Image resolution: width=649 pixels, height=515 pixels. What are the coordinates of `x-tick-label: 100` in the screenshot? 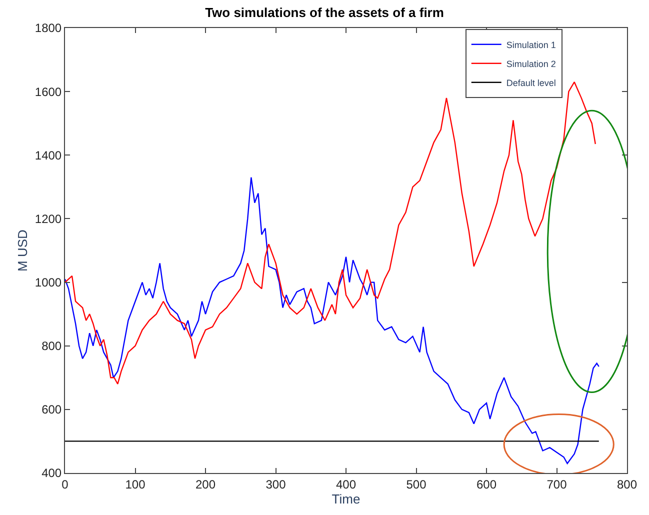 It's located at (135, 484).